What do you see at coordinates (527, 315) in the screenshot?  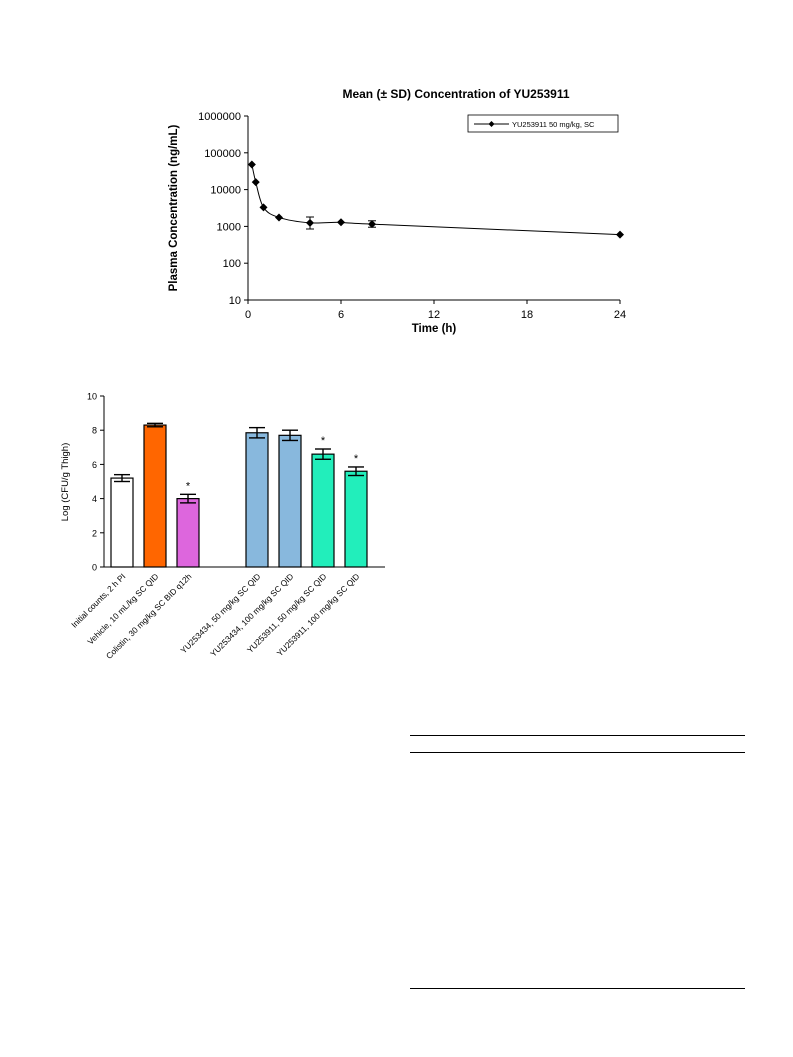 I see `pk-x-tick-label: 18` at bounding box center [527, 315].